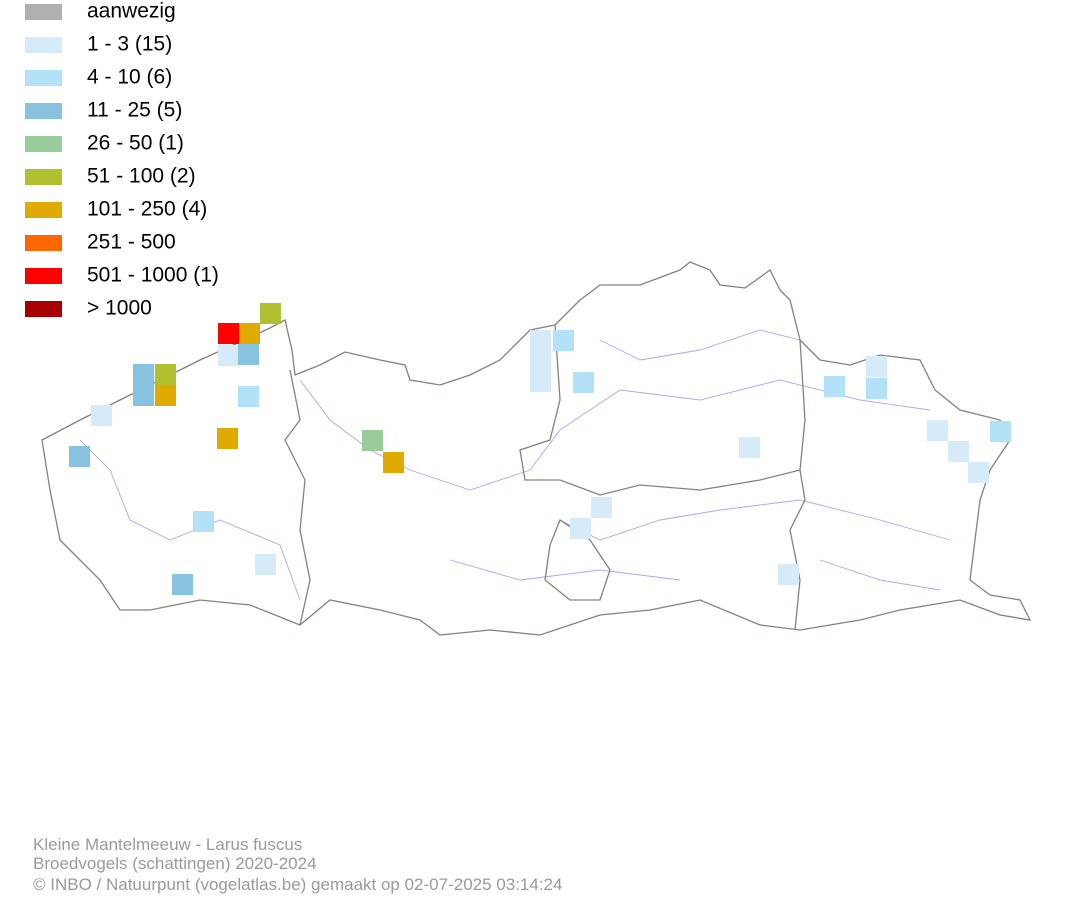  Describe the element at coordinates (141, 176) in the screenshot. I see `legend-label: 51 - 100 (2)` at that location.